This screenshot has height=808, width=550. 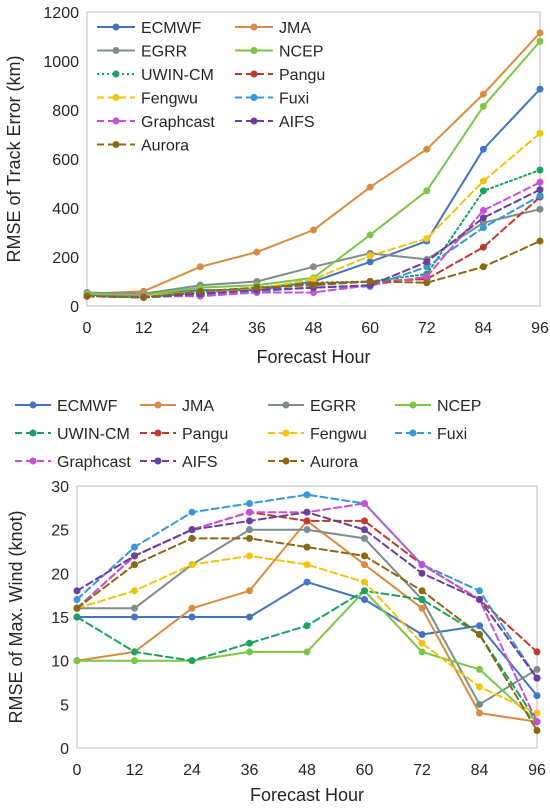 What do you see at coordinates (61, 13) in the screenshot?
I see `y-tick-label: 1200` at bounding box center [61, 13].